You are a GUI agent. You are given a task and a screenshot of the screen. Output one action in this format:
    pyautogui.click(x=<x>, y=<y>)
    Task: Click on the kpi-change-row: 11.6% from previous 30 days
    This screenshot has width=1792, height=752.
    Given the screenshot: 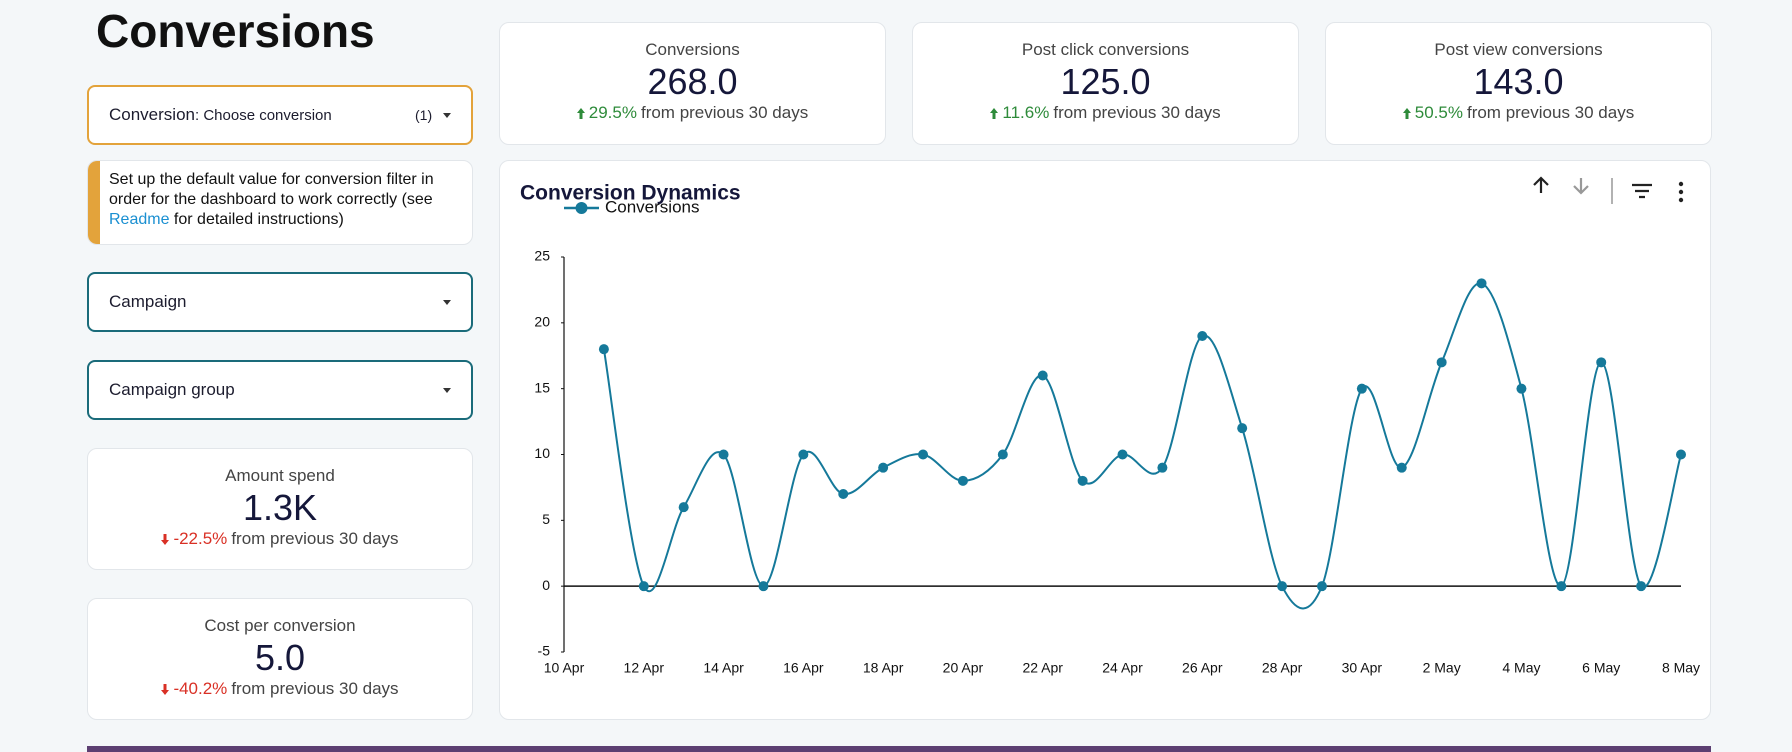 What is the action you would take?
    pyautogui.click(x=1105, y=113)
    